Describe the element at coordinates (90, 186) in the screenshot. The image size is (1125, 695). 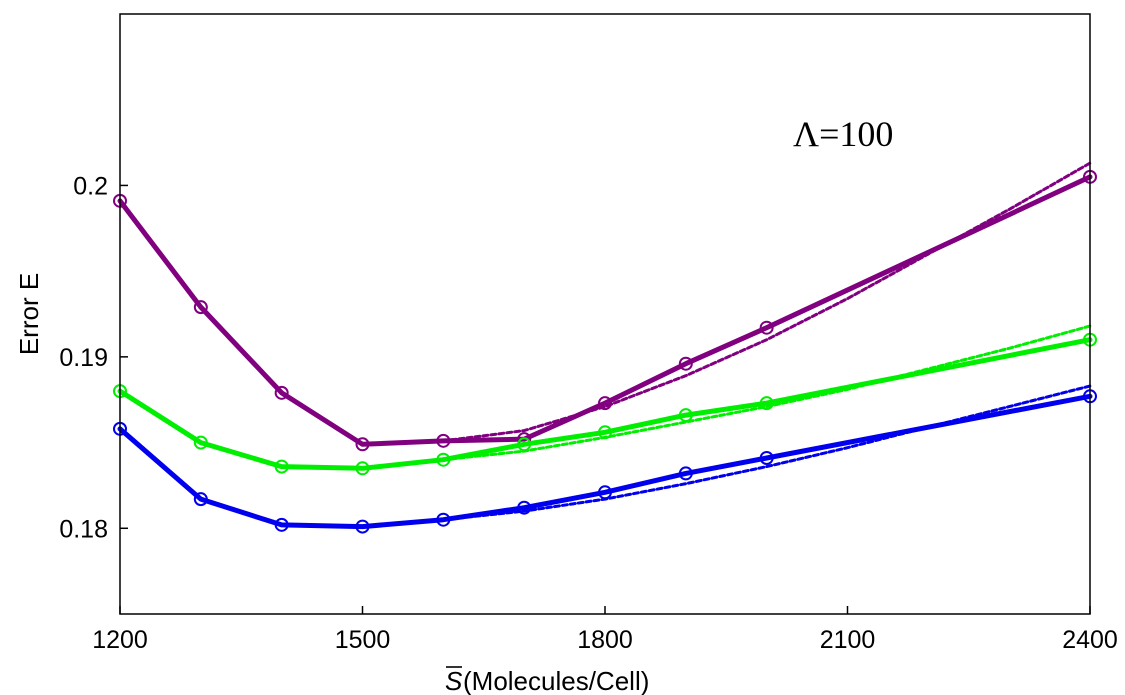
I see `y-tick-label: 0.2` at that location.